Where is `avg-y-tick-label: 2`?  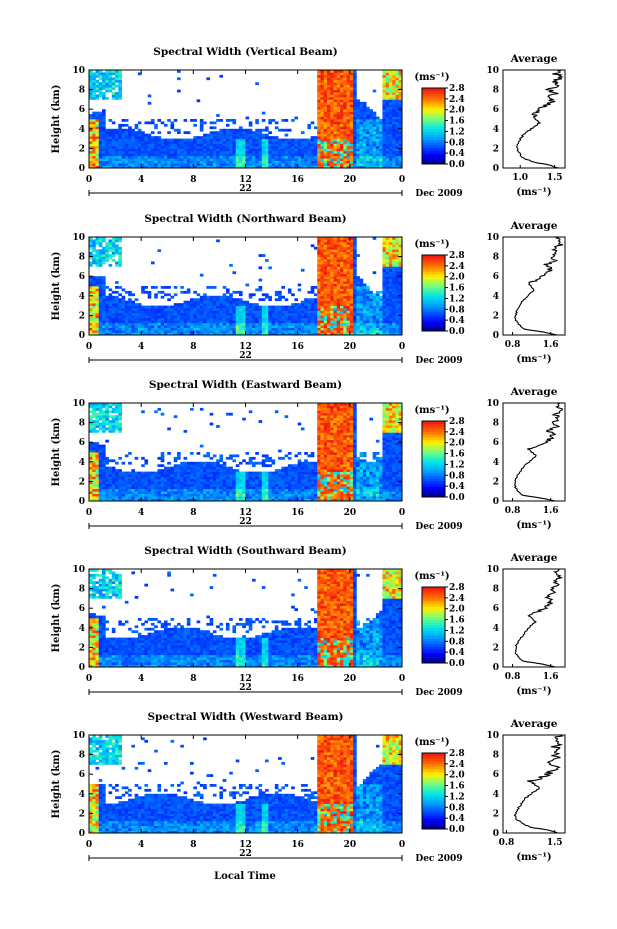 avg-y-tick-label: 2 is located at coordinates (496, 316).